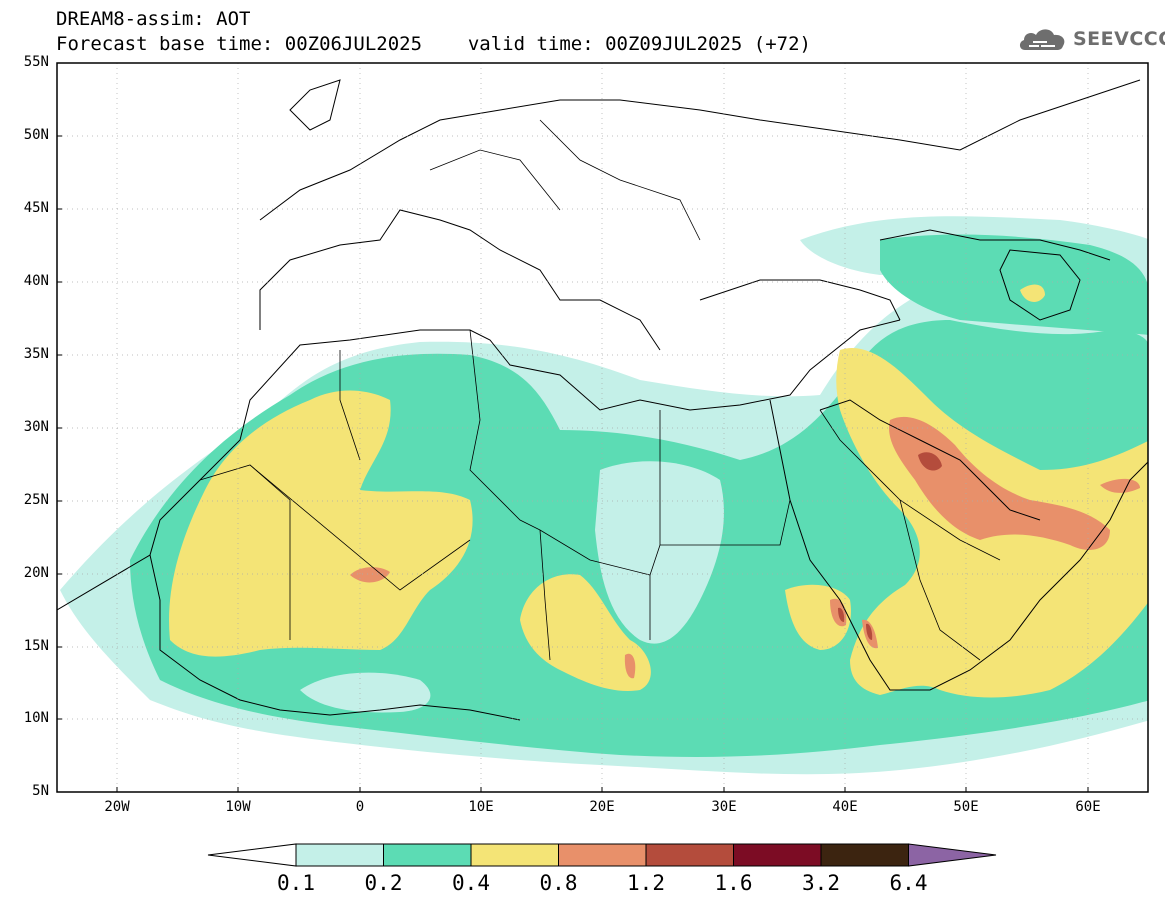 This screenshot has width=1165, height=905. What do you see at coordinates (36, 62) in the screenshot?
I see `lat-label-55n: 55N` at bounding box center [36, 62].